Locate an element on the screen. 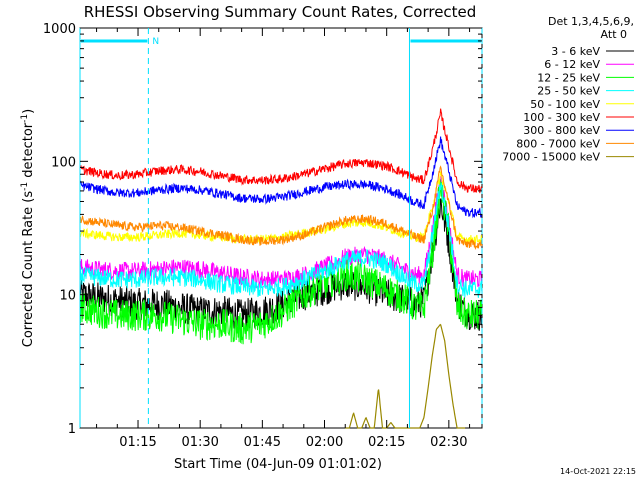 The height and width of the screenshot is (480, 640). x-tick-label: 01:15 is located at coordinates (137, 442).